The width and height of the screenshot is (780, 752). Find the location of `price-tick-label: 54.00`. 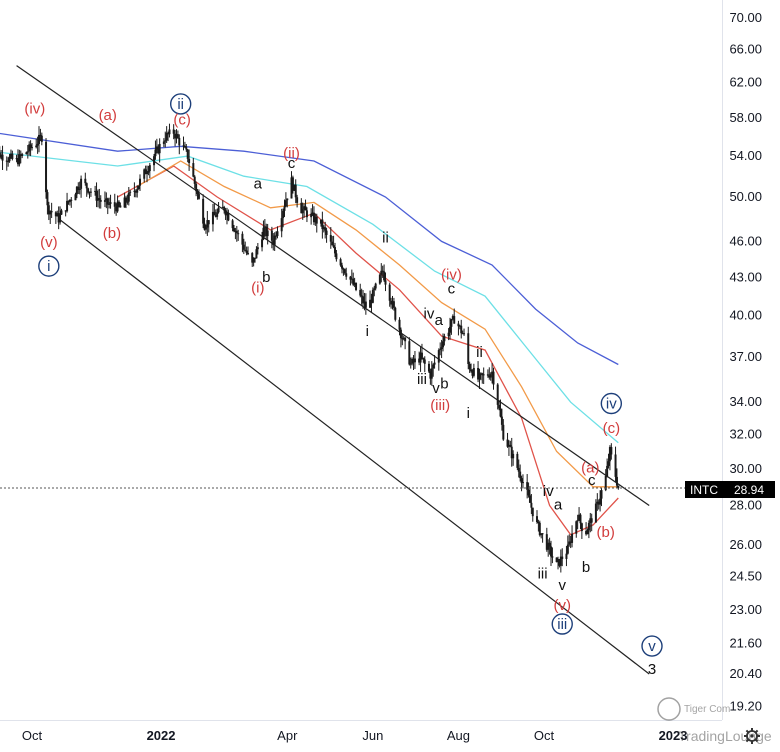

price-tick-label: 54.00 is located at coordinates (745, 155).